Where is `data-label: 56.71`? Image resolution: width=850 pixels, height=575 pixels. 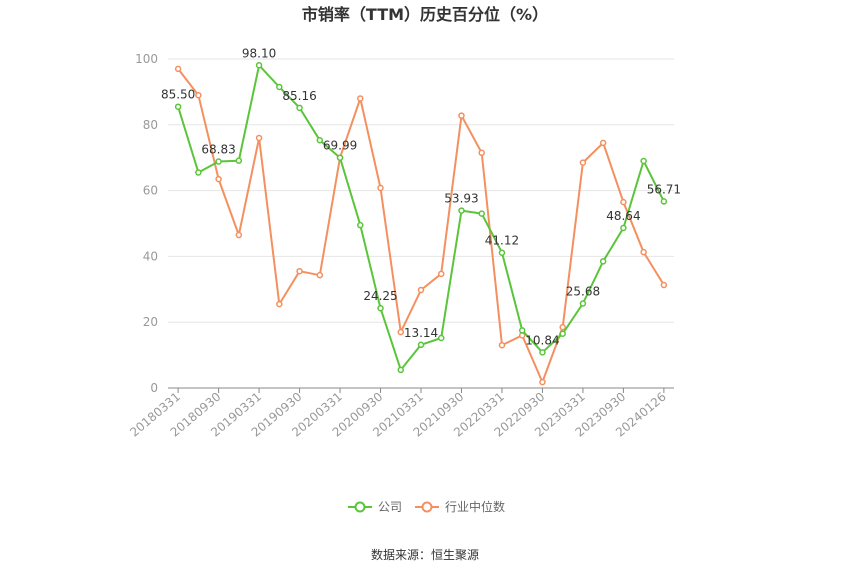
data-label: 56.71 is located at coordinates (664, 189).